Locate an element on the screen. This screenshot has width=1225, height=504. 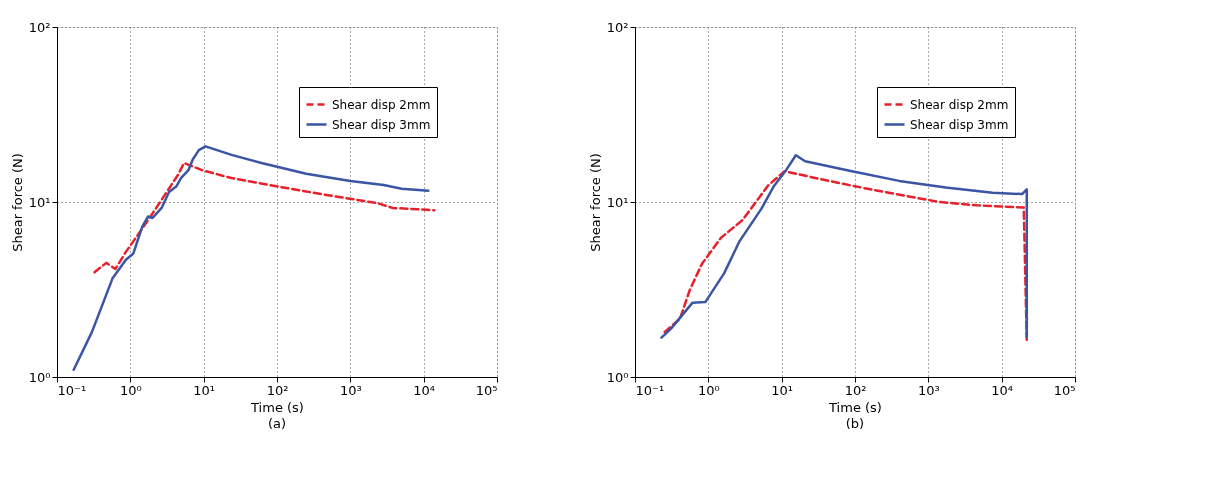
text: (b) is located at coordinates (855, 423).